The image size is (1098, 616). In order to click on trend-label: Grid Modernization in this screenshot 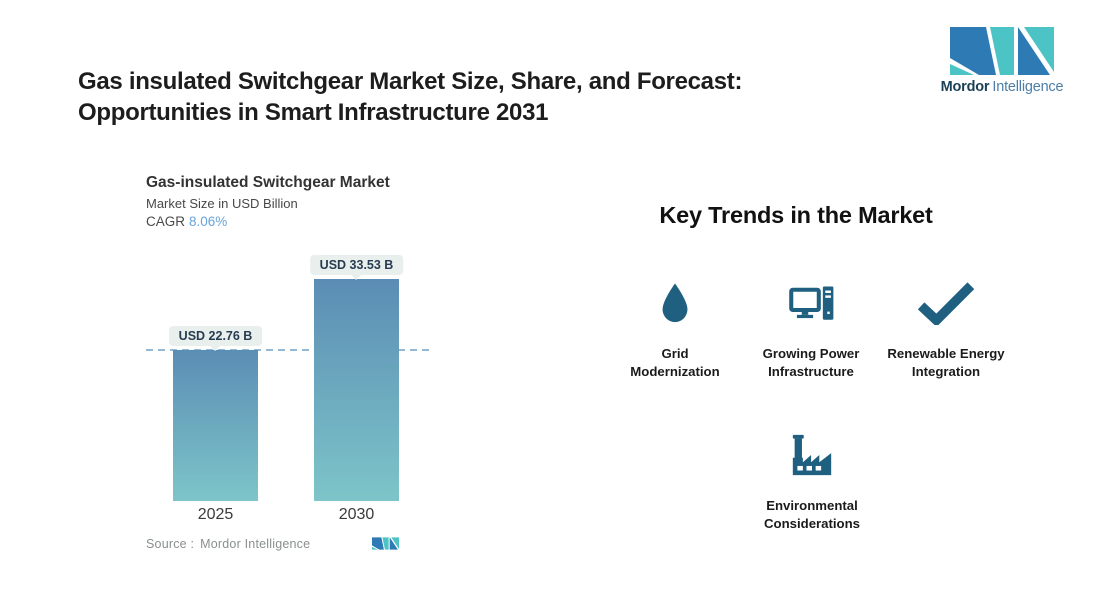, I will do `click(675, 362)`.